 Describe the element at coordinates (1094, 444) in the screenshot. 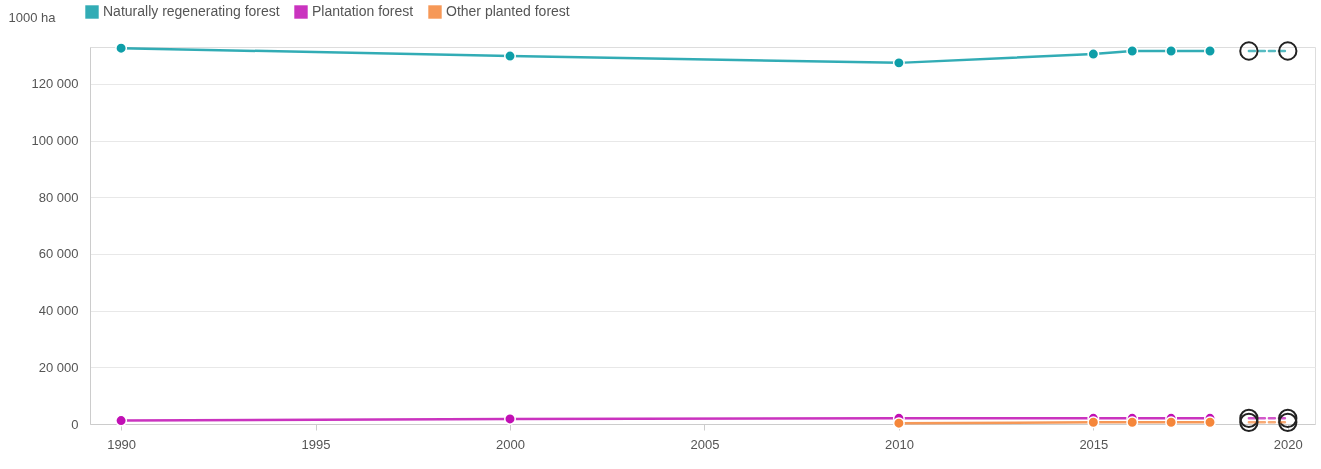

I see `x-tick-label: 2015` at that location.